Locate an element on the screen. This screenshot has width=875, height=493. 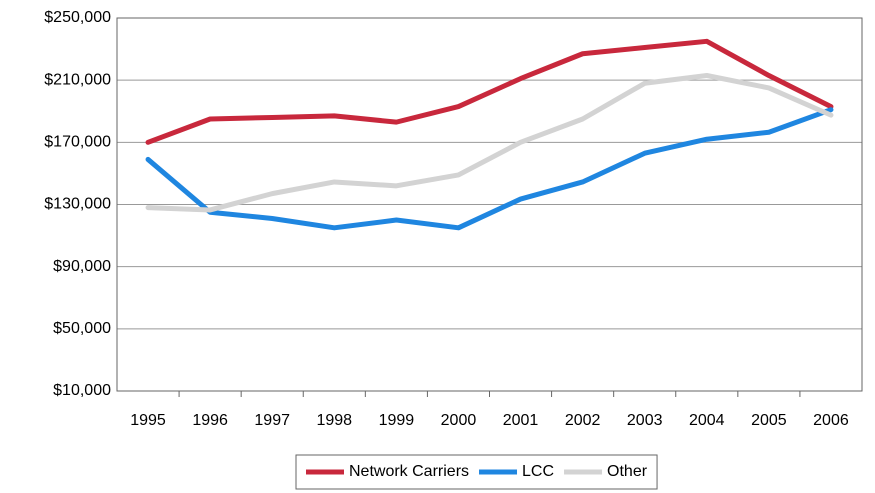
legend-label: LCC is located at coordinates (538, 471).